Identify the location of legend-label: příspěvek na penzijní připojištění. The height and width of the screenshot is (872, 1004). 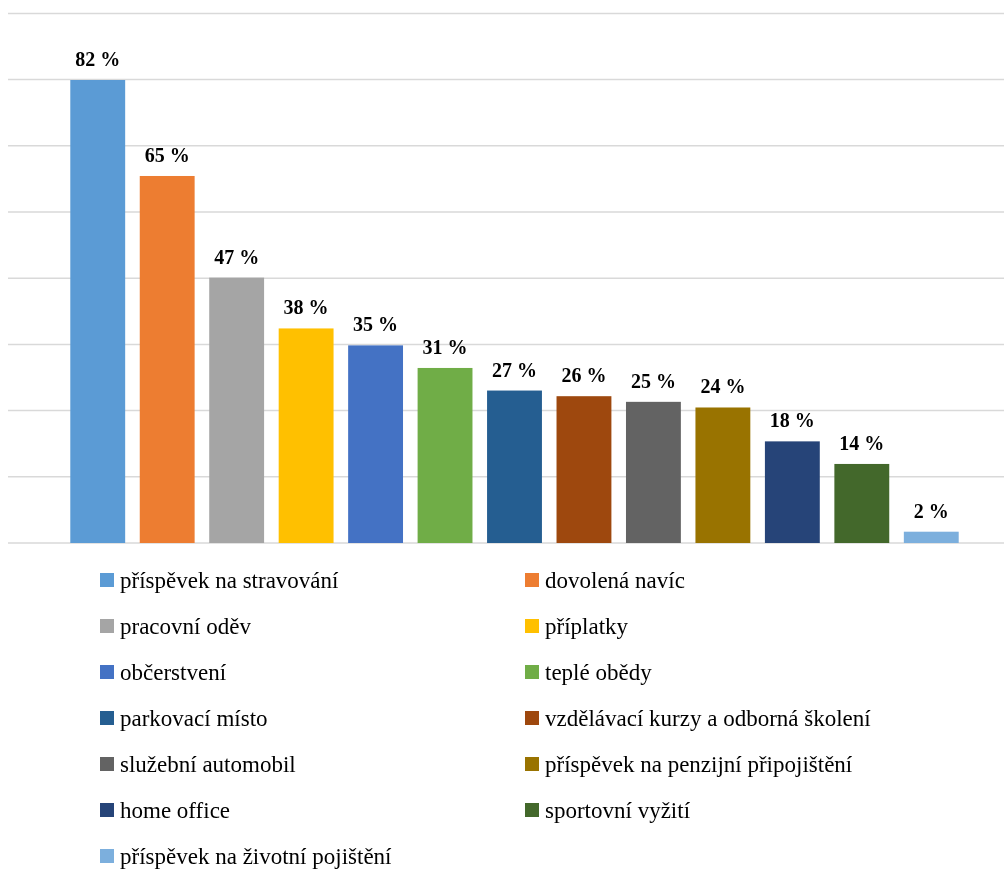
(699, 765).